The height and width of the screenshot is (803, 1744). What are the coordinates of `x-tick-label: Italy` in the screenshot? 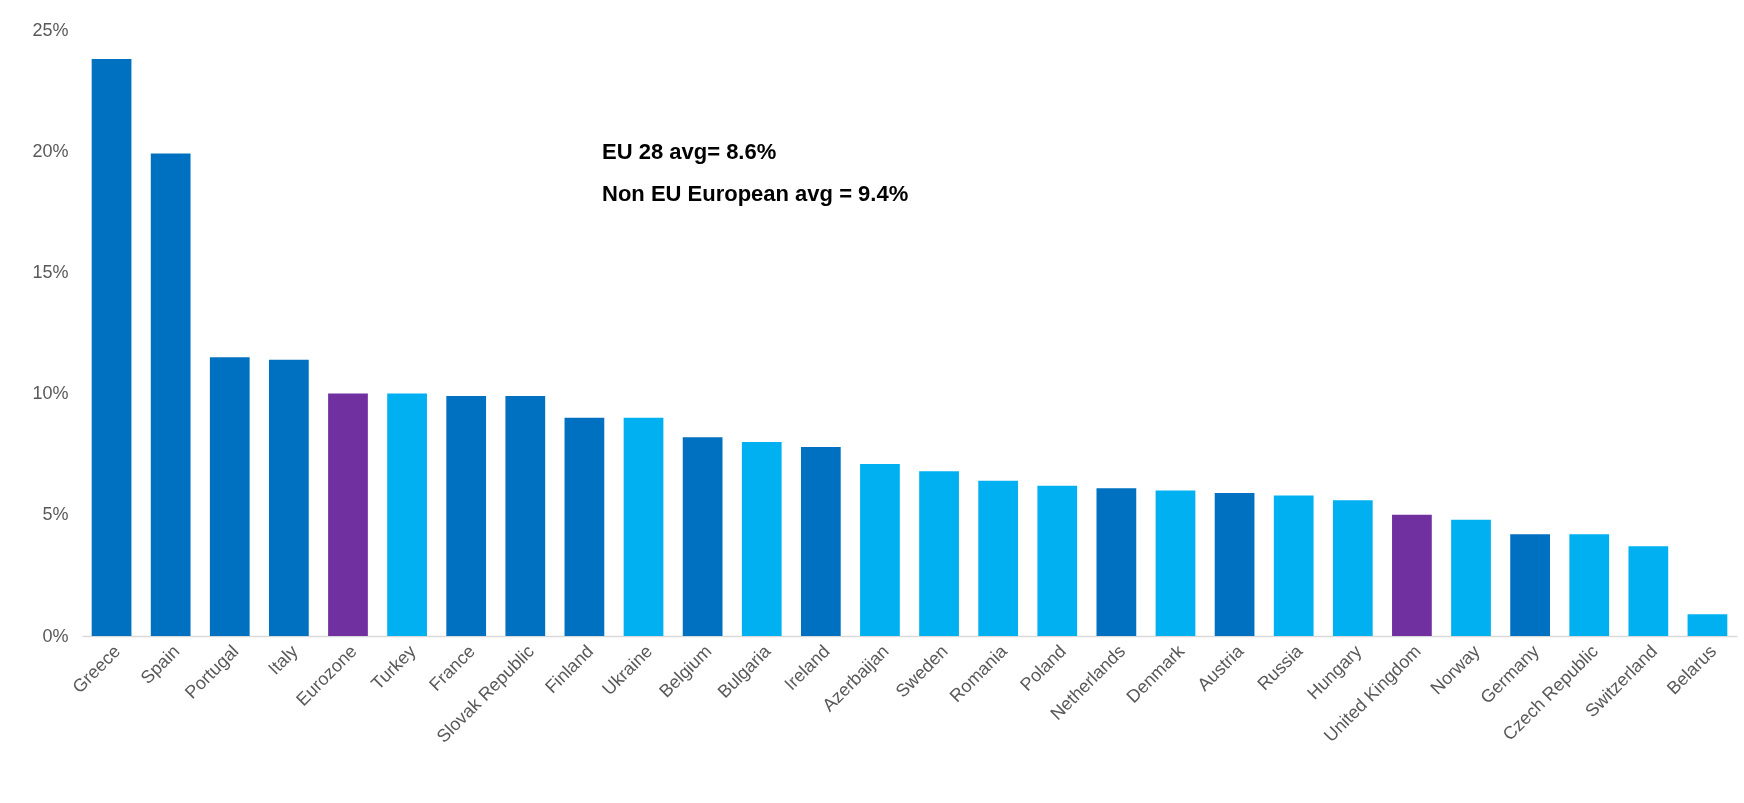 It's located at (283, 660).